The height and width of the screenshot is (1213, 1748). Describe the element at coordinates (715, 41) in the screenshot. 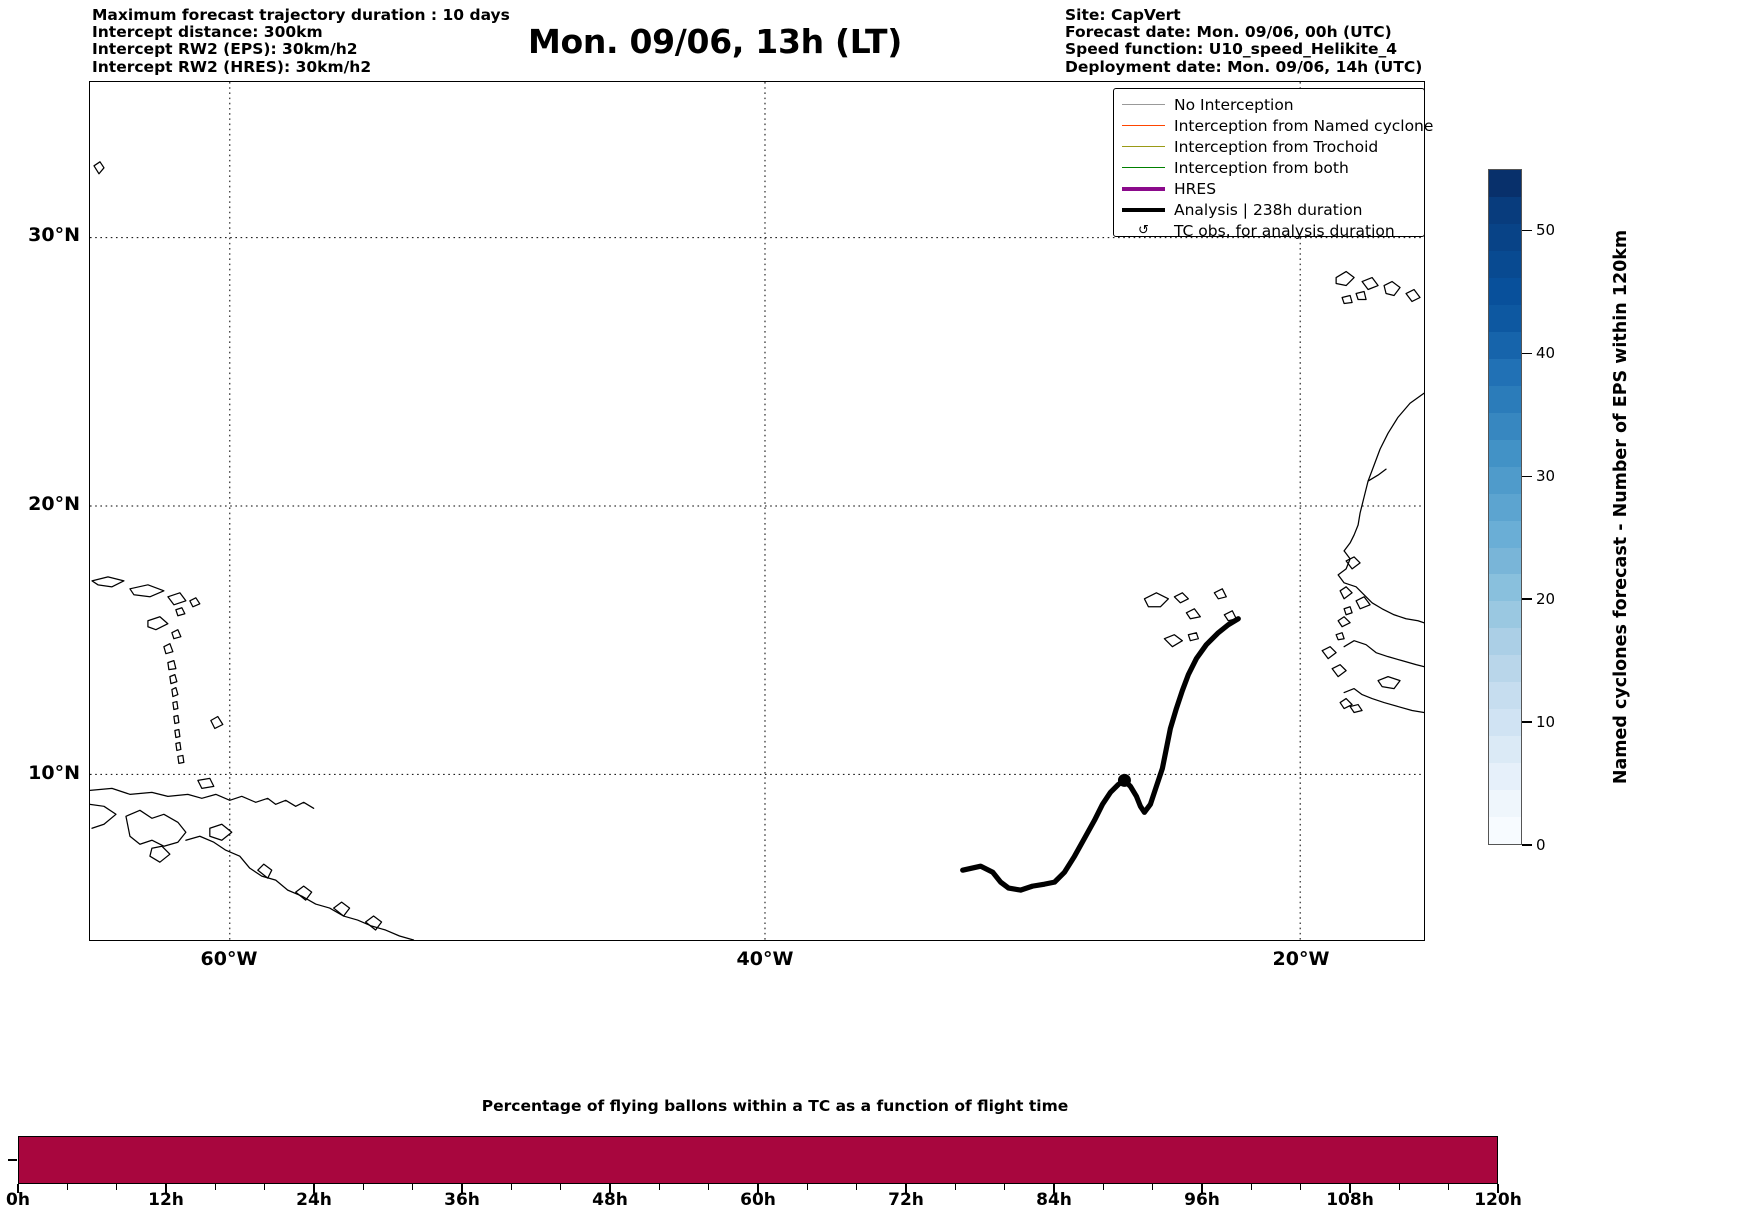

I see `page-title: Mon. 09/06, 13h (LT)` at that location.